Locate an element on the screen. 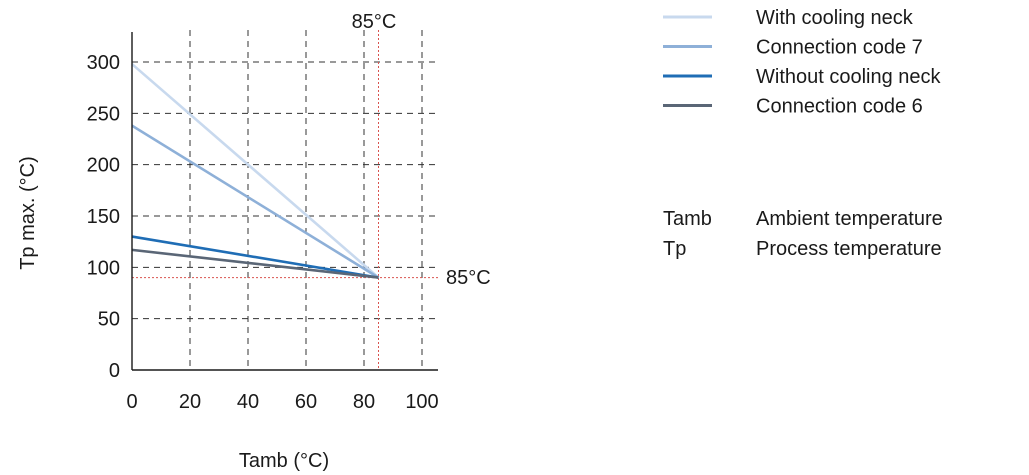  x-tick-label: 20 is located at coordinates (190, 402).